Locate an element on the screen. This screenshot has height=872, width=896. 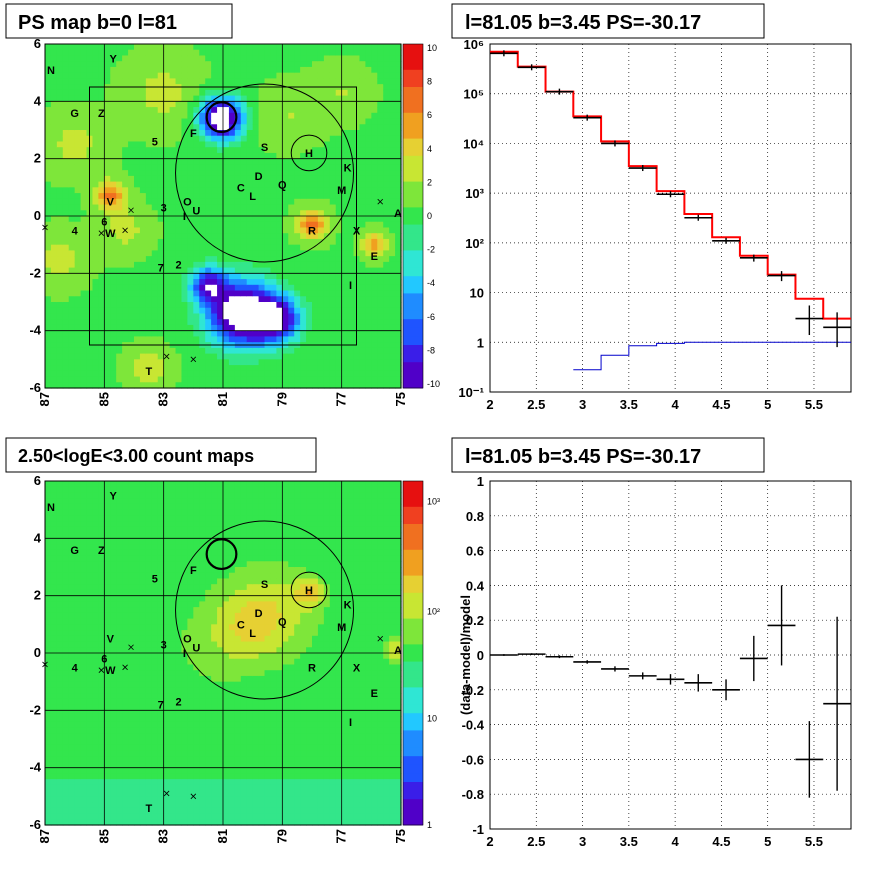
source-label: M is located at coordinates (341, 191).